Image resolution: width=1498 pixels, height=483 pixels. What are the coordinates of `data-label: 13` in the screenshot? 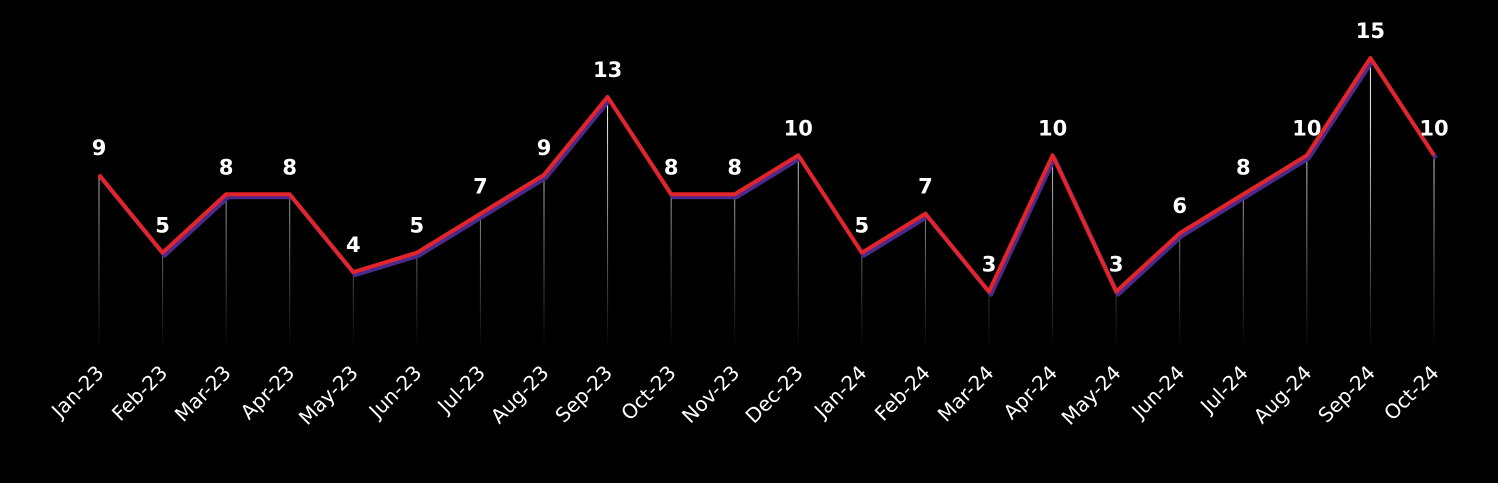 It's located at (607, 70).